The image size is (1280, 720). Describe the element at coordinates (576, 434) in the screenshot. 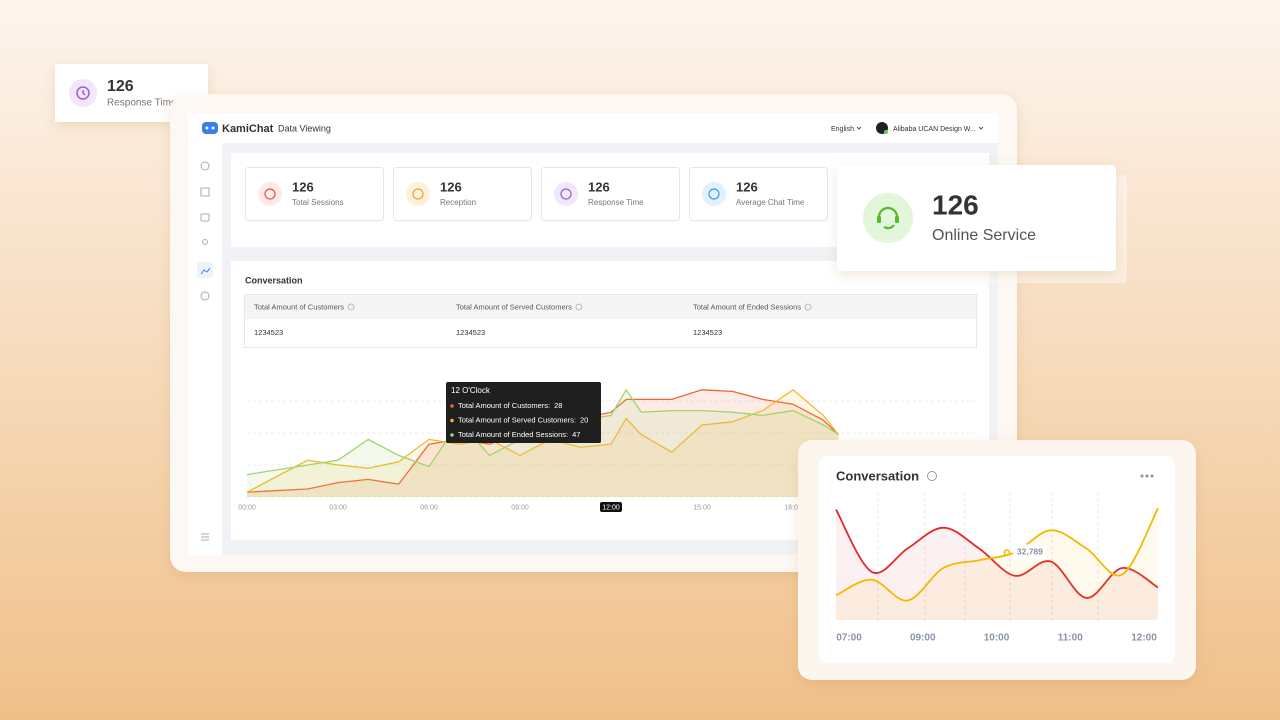

I see `tooltip-value: 47` at that location.